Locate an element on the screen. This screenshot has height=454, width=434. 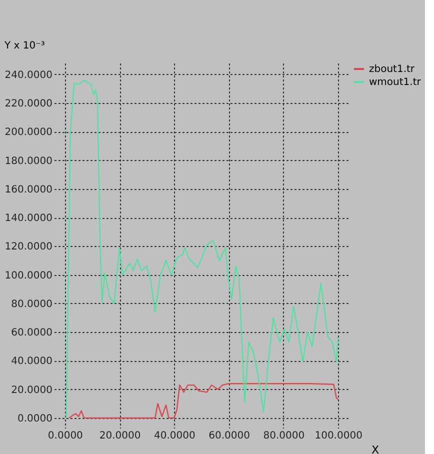
x-axis-title: X is located at coordinates (376, 449).